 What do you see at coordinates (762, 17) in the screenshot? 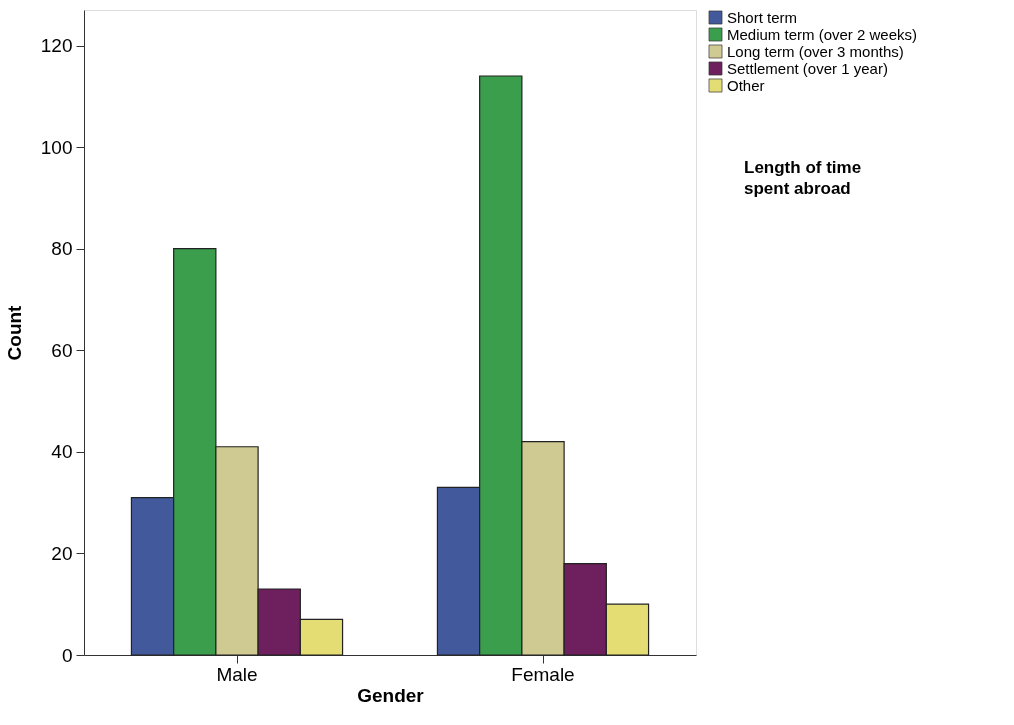
I see `legend-label: Short term` at bounding box center [762, 17].